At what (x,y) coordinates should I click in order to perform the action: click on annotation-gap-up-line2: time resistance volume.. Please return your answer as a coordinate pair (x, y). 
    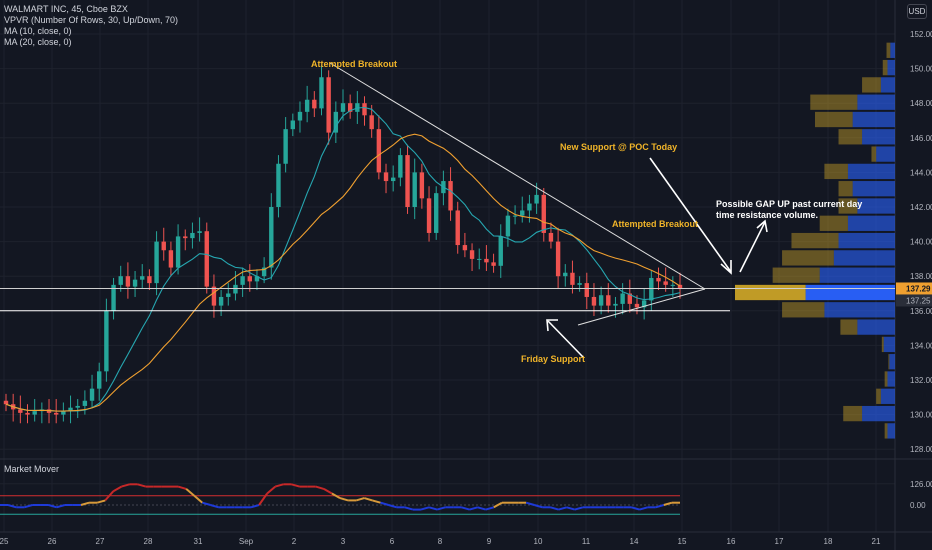
    Looking at the image, I should click on (767, 215).